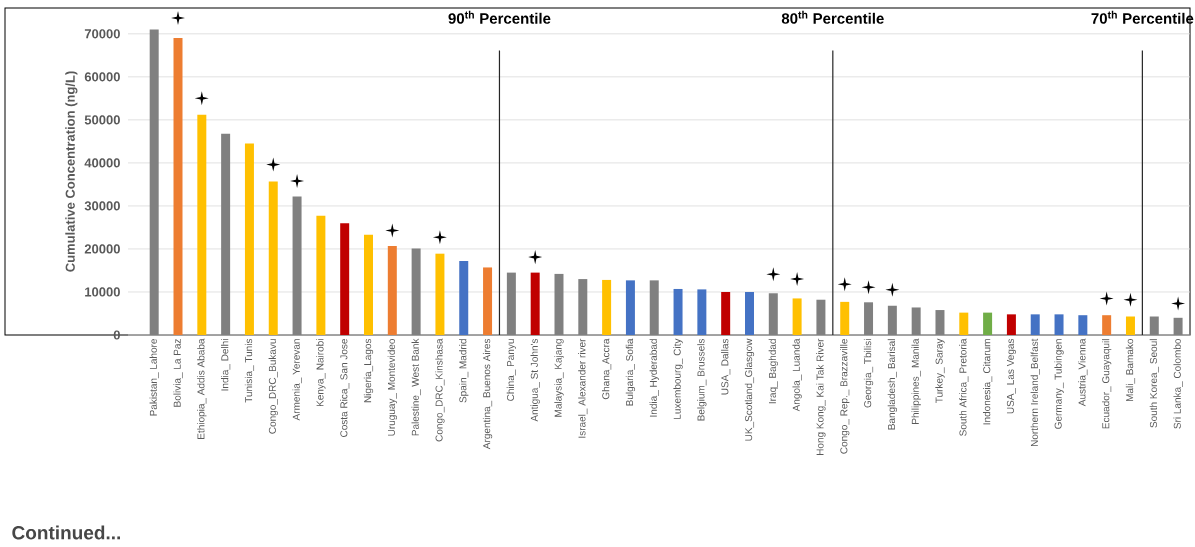  I want to click on x-tick-label: Tunisia_ Tunis, so click(249, 370).